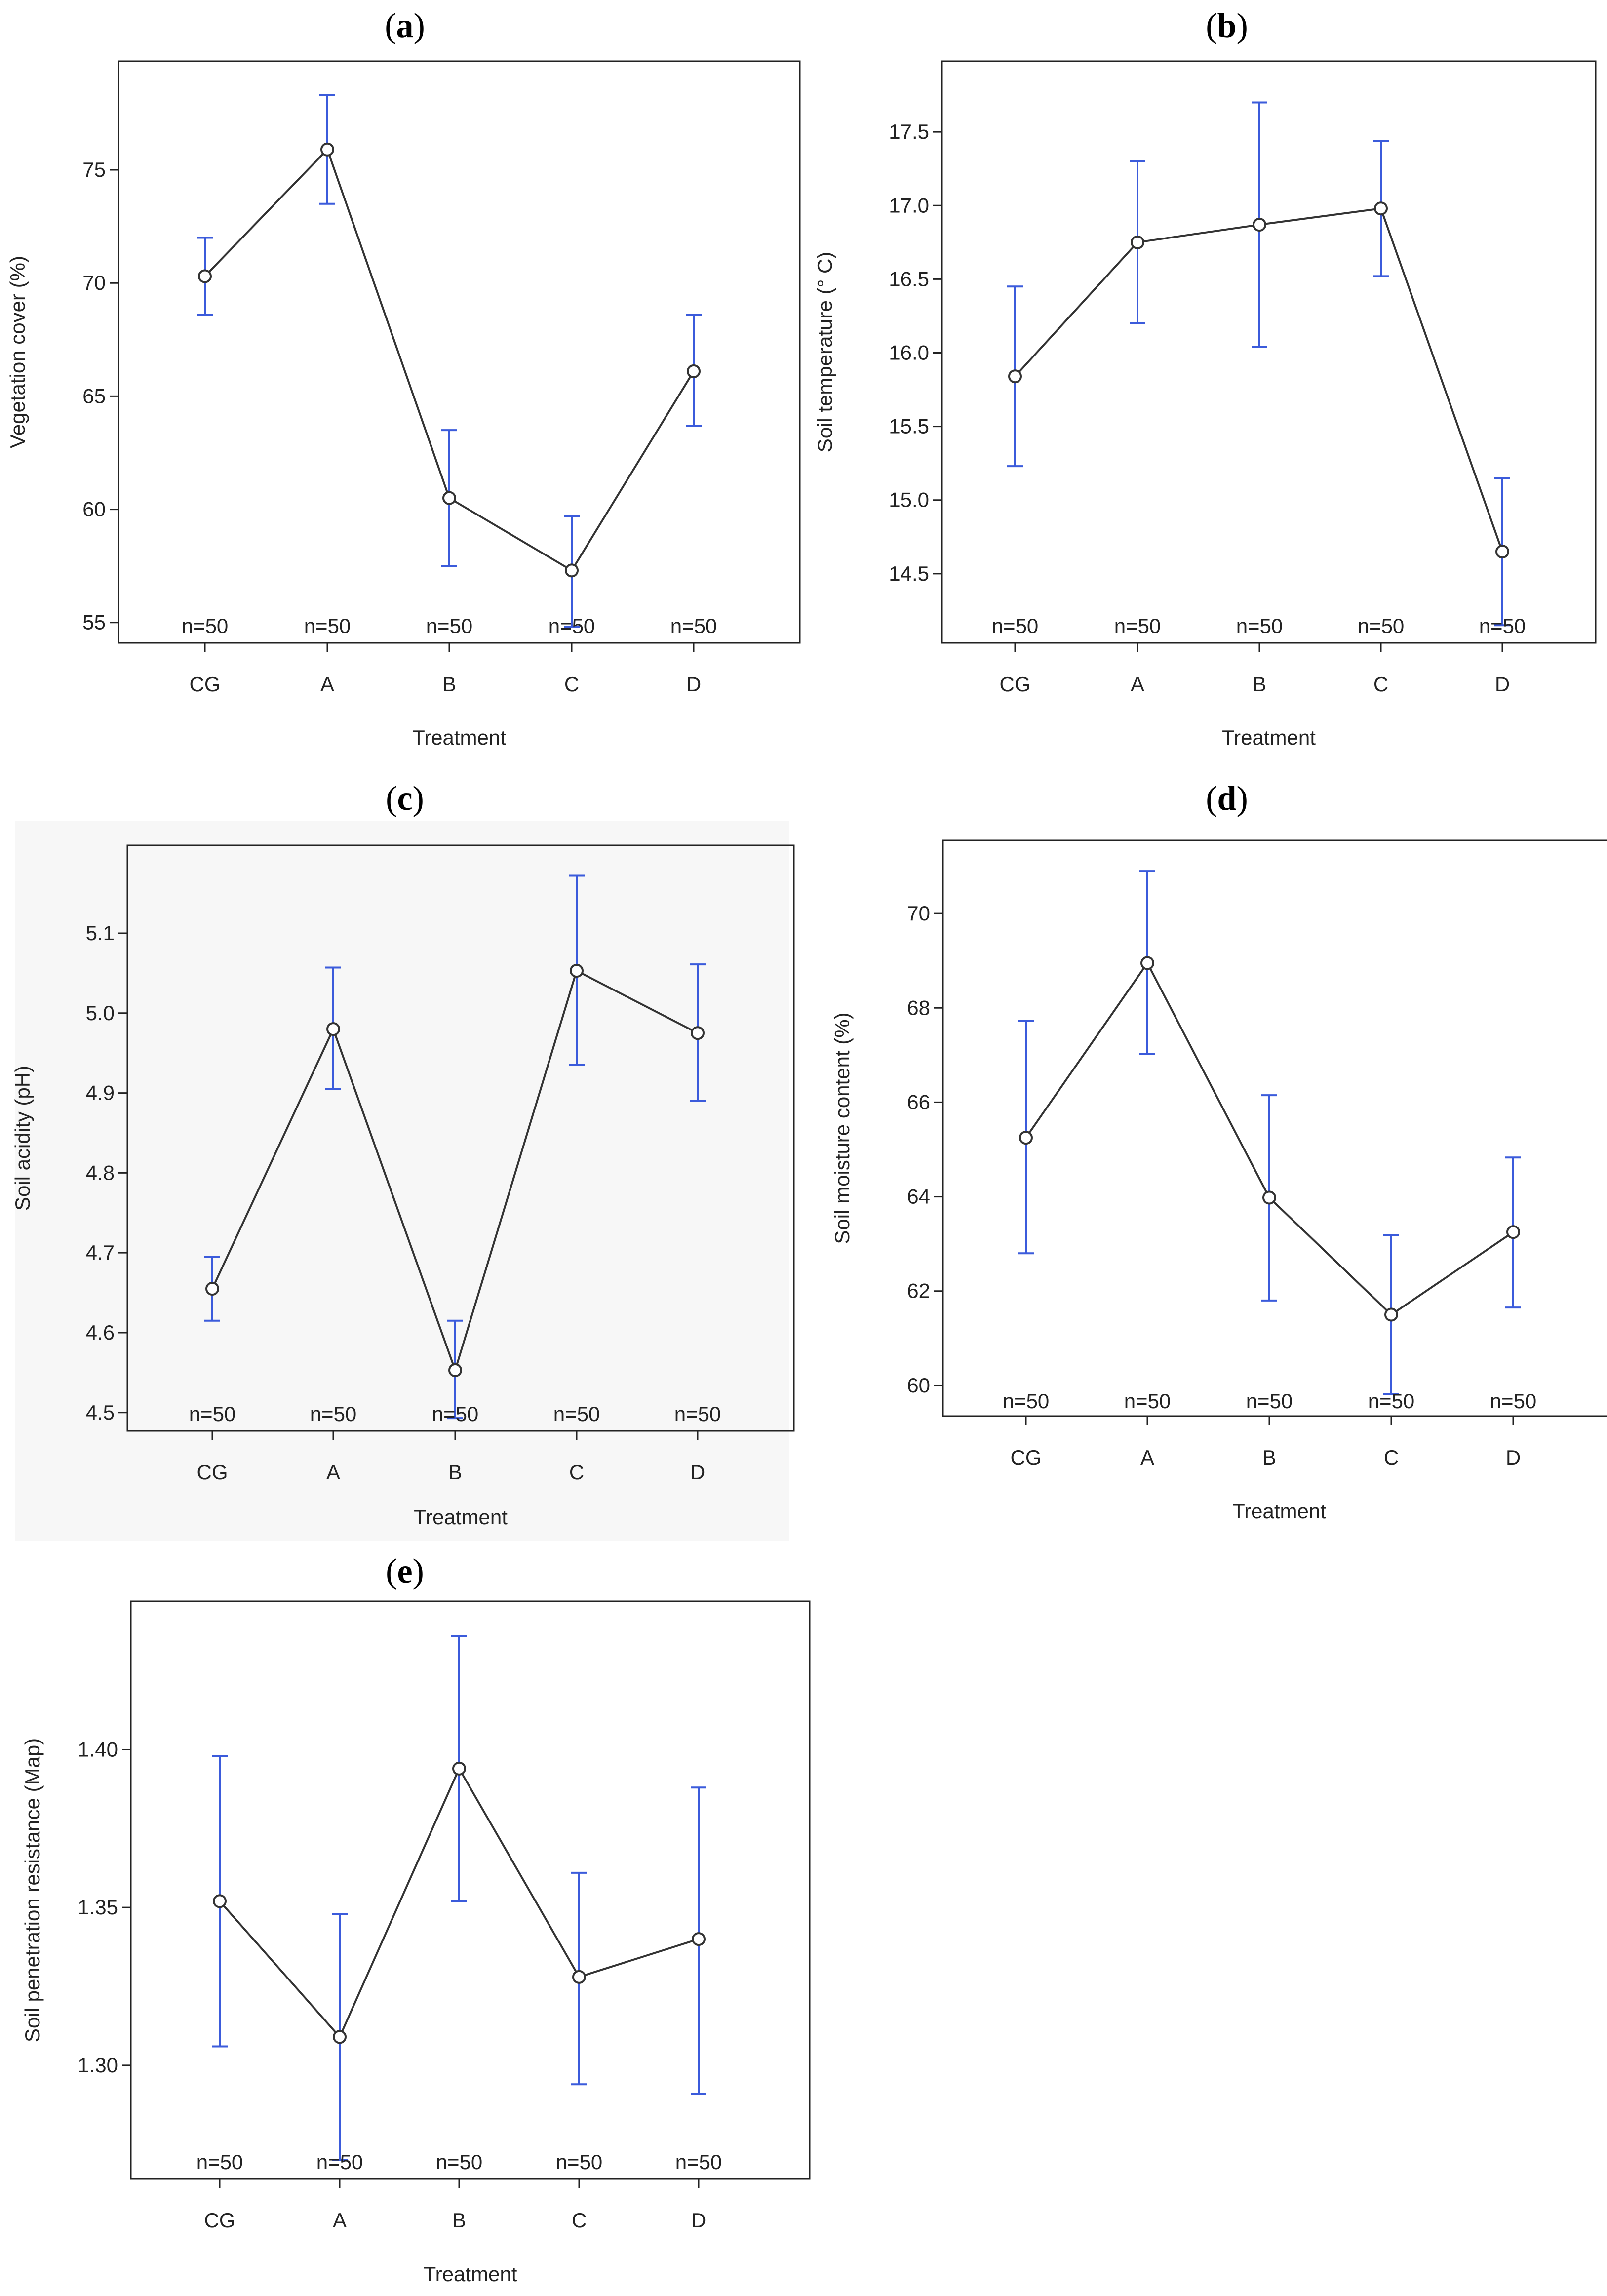 This screenshot has width=1607, height=2296. What do you see at coordinates (100, 1173) in the screenshot?
I see `y-tick-label: 4.8` at bounding box center [100, 1173].